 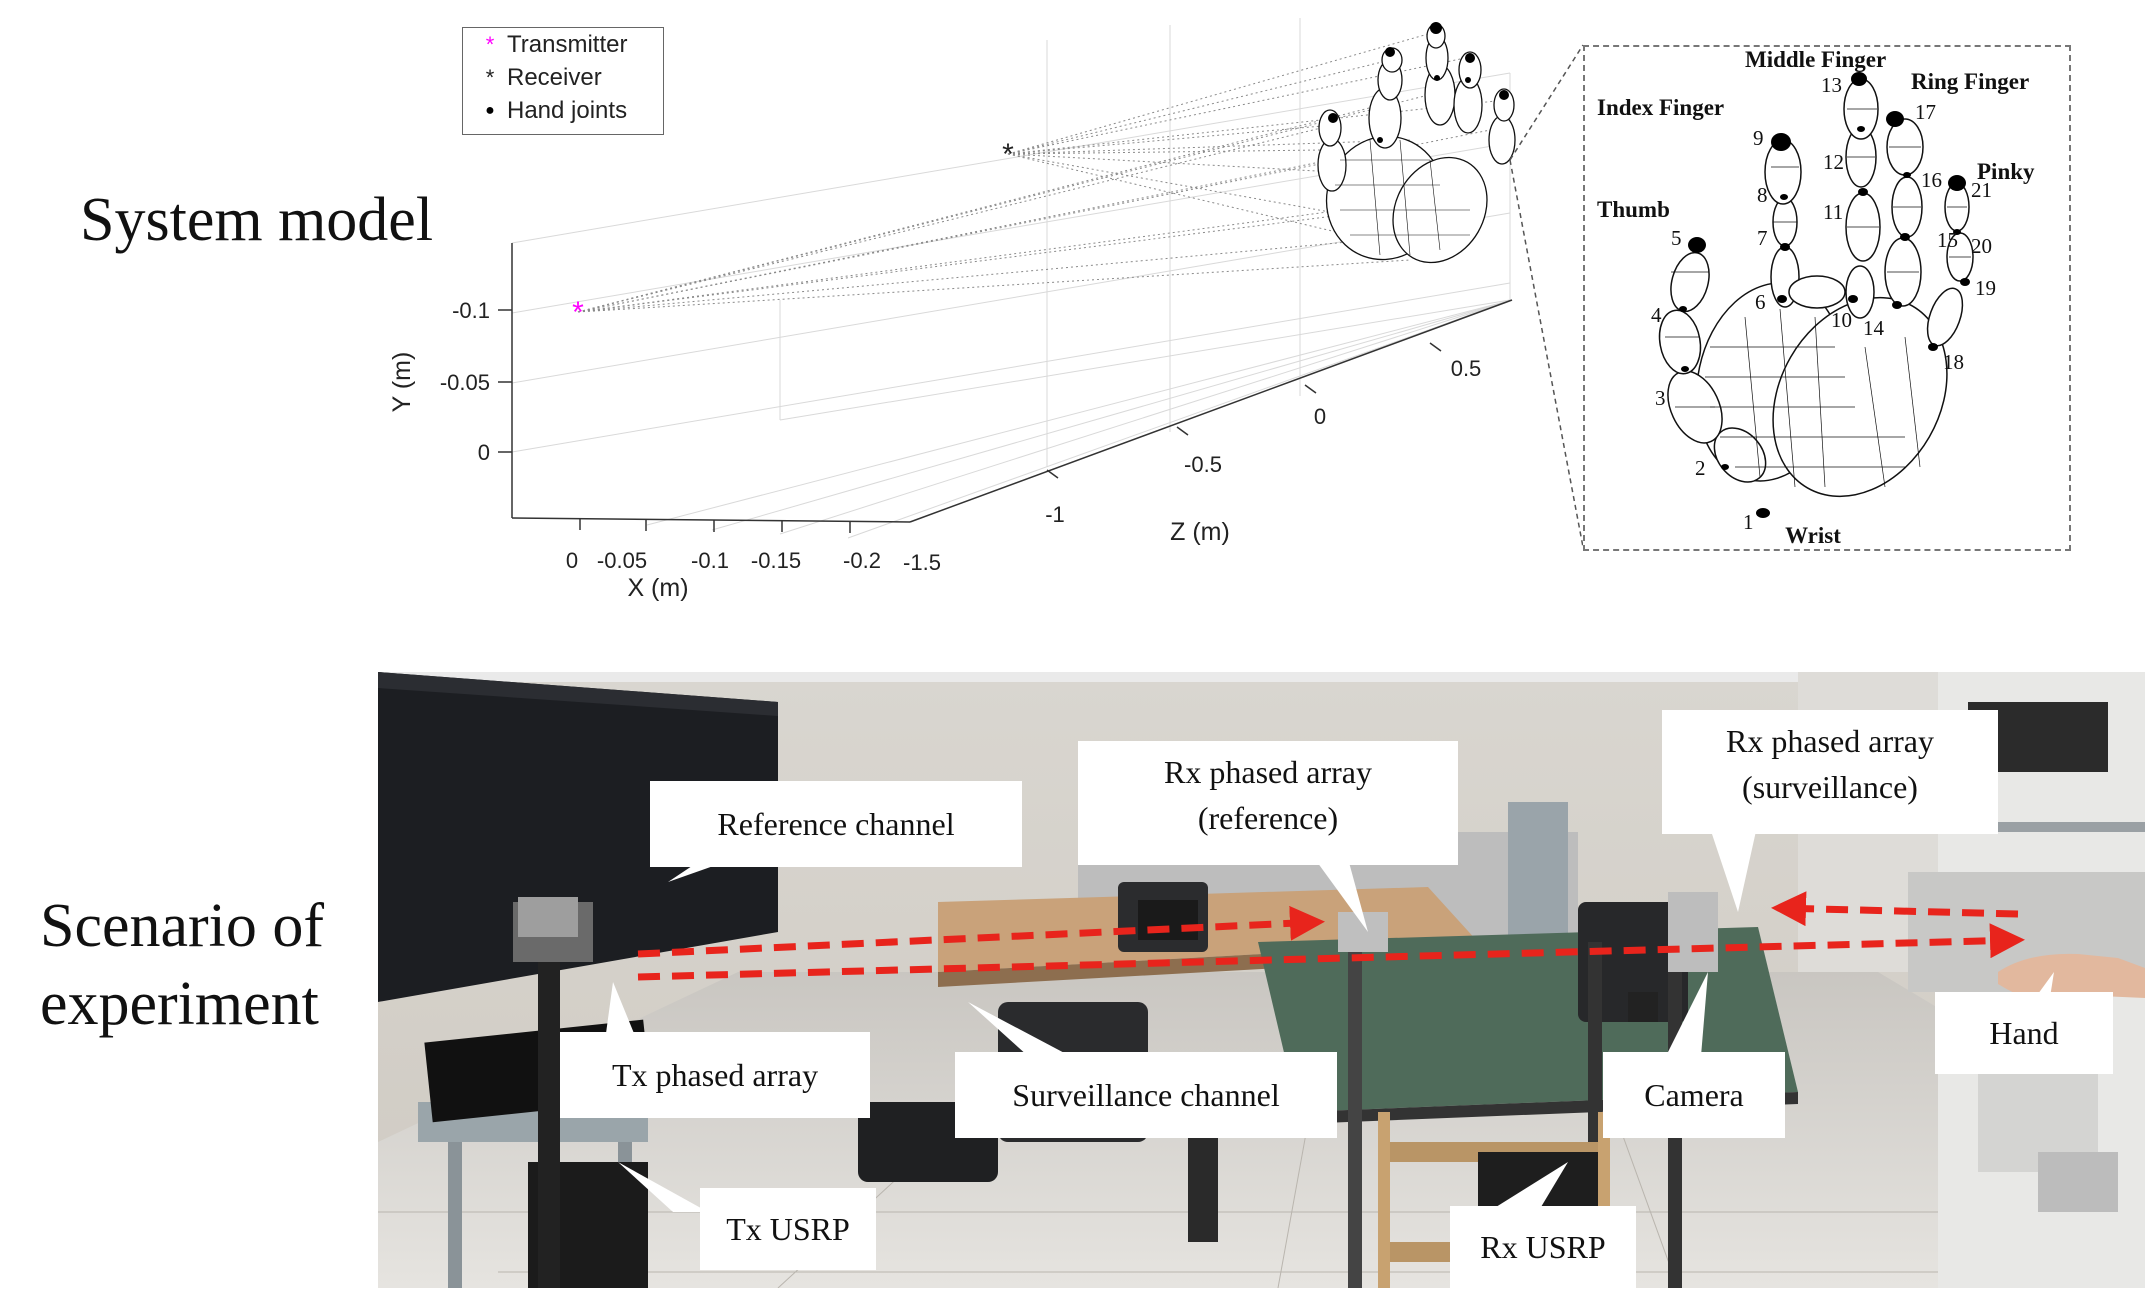 I want to click on legend-label: Receiver, so click(x=554, y=77).